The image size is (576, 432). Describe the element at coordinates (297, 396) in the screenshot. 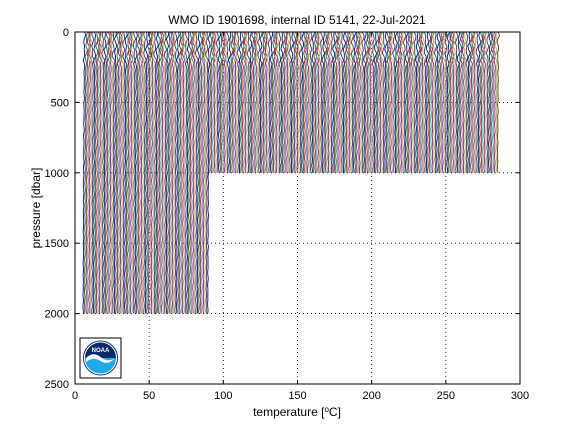

I see `x-tick-label: 150` at that location.